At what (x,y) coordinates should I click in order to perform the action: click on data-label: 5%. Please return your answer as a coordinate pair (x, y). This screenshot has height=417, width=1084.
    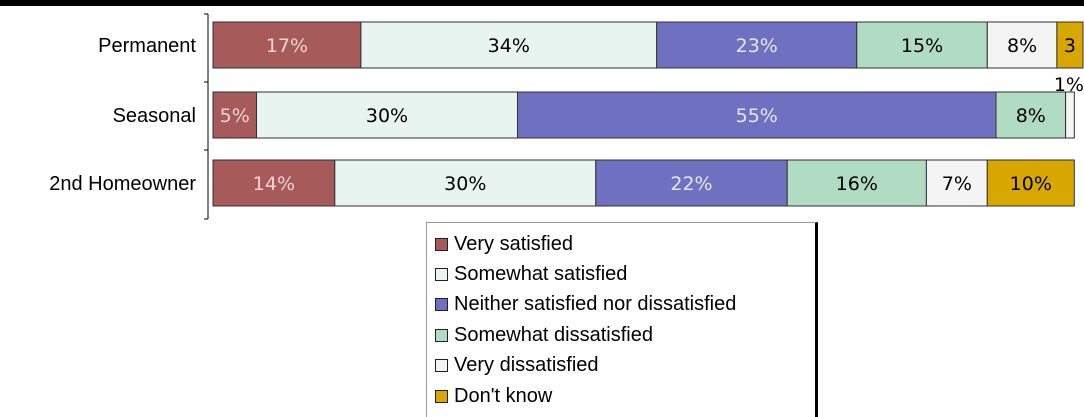
    Looking at the image, I should click on (235, 116).